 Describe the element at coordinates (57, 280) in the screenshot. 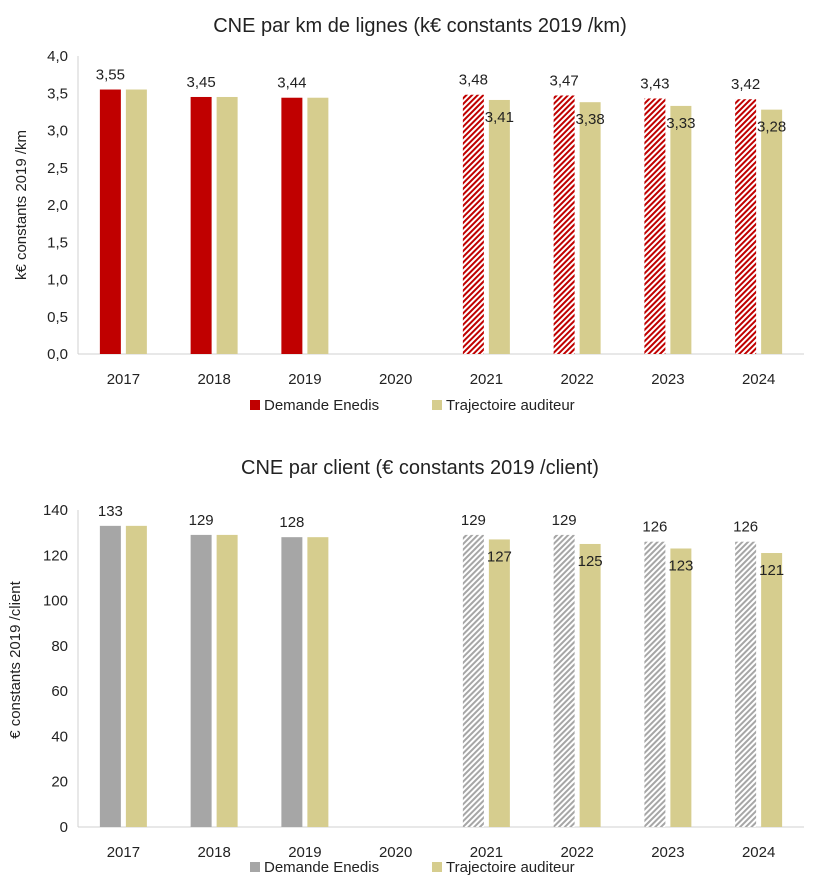

I see `y-tick-label: 1,0` at that location.